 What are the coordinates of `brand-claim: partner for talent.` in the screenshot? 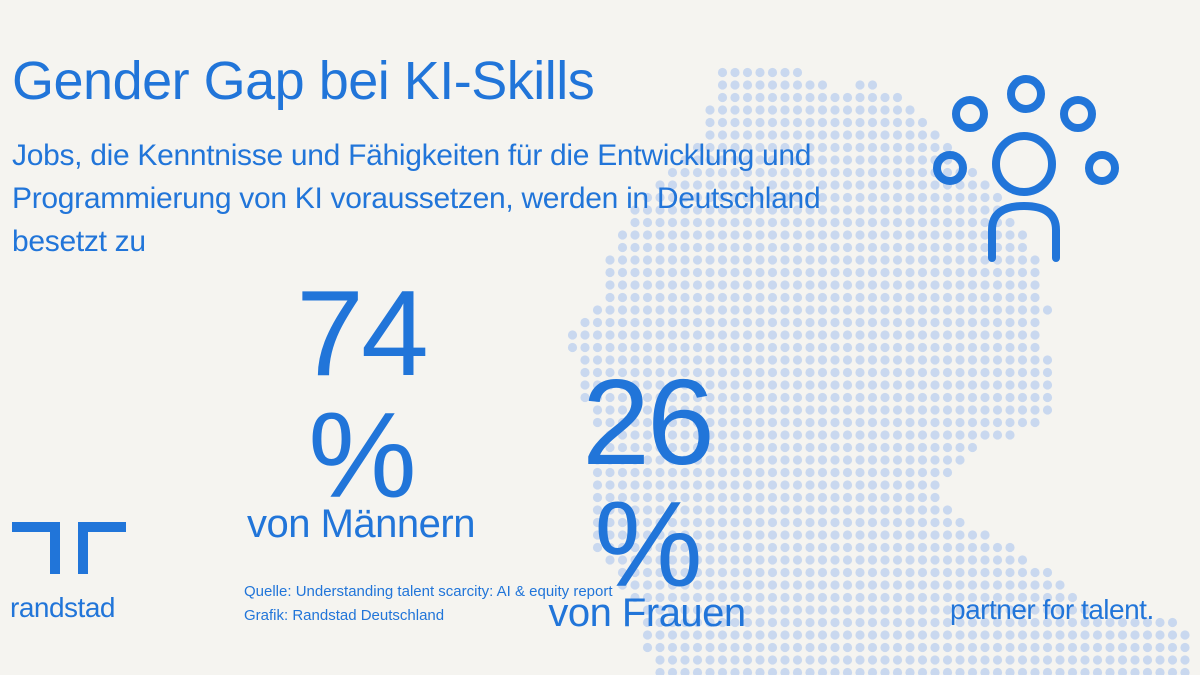 It's located at (1052, 609).